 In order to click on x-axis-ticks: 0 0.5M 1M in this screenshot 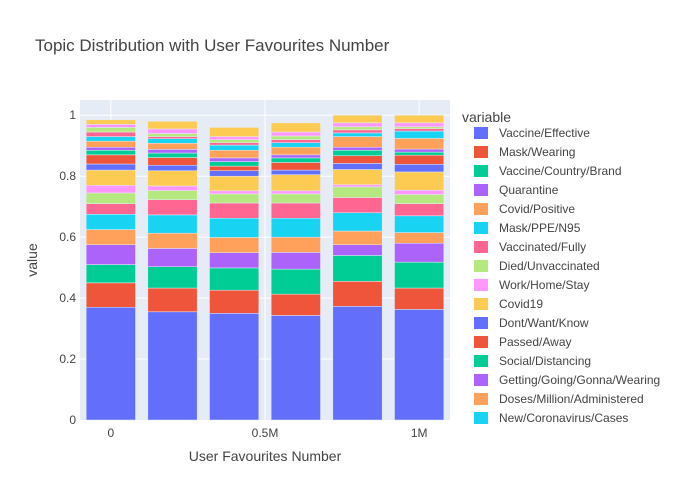, I will do `click(267, 433)`.